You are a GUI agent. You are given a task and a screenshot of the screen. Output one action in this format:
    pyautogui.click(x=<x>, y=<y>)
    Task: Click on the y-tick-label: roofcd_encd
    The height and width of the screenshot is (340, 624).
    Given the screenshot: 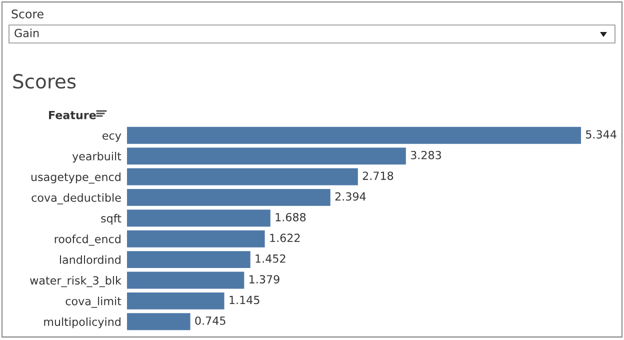 What is the action you would take?
    pyautogui.click(x=87, y=240)
    